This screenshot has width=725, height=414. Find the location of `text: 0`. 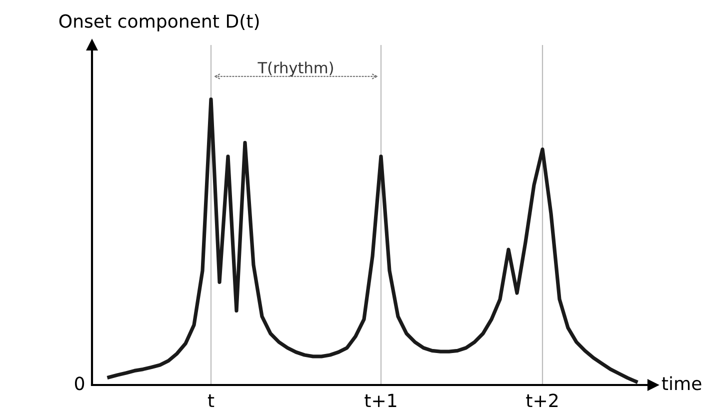

text: 0 is located at coordinates (79, 383).